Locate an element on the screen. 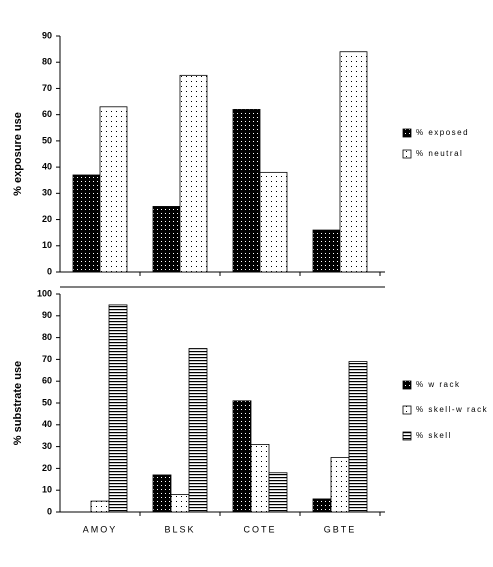  y-tick-label: 100 is located at coordinates (44, 293).